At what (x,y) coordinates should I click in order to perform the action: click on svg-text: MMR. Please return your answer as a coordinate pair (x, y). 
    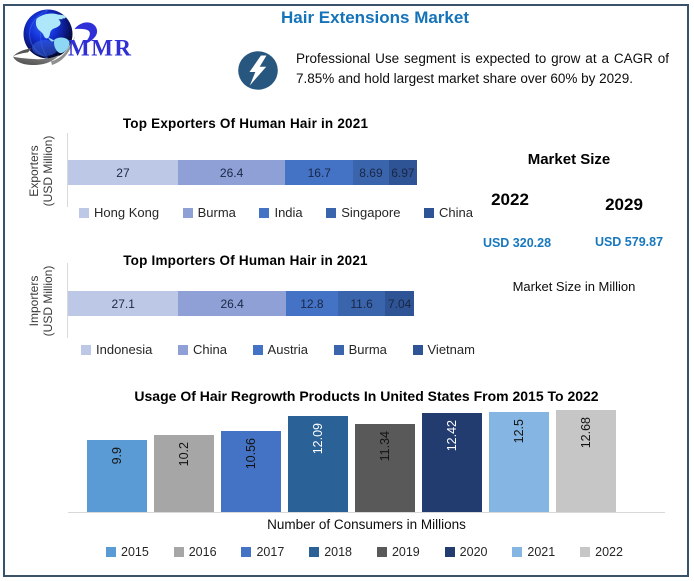
    Looking at the image, I should click on (100, 48).